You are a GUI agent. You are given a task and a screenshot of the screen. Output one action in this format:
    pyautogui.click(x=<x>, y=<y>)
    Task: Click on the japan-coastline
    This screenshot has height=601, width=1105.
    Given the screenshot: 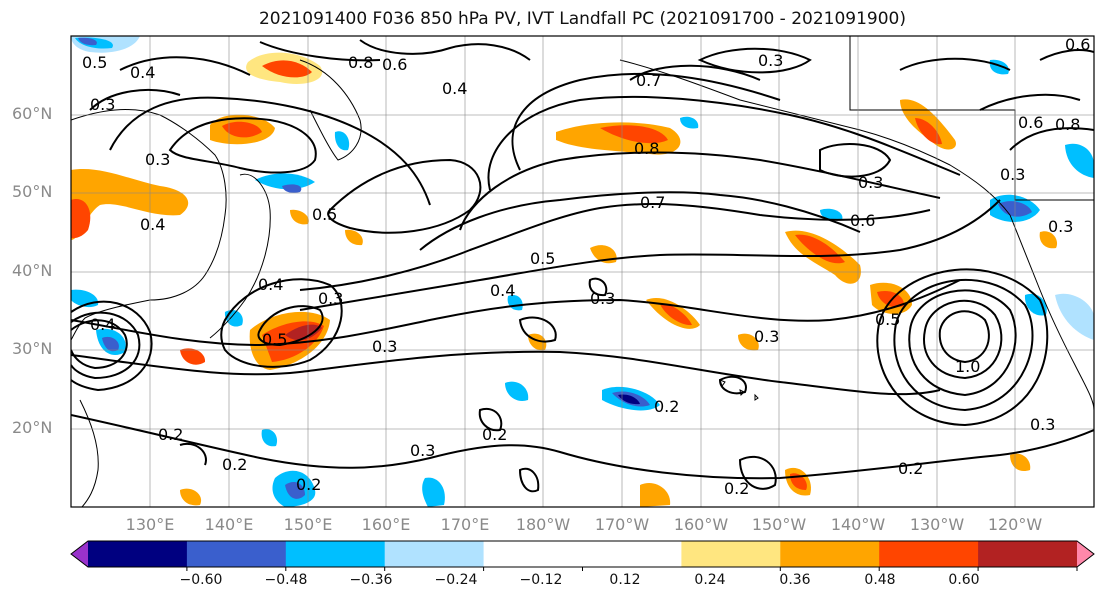 What is the action you would take?
    pyautogui.click(x=240, y=256)
    